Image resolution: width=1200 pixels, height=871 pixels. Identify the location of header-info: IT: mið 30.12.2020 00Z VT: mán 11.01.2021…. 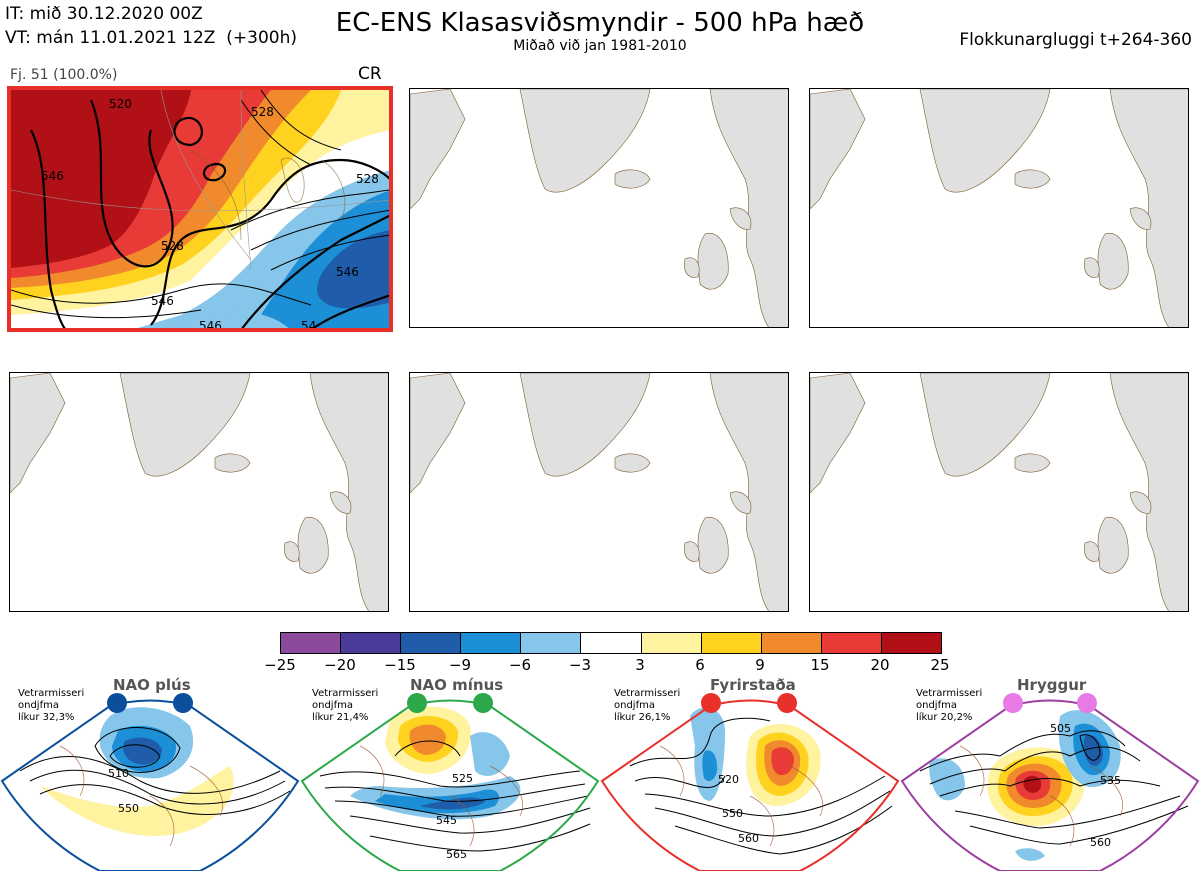
(151, 26).